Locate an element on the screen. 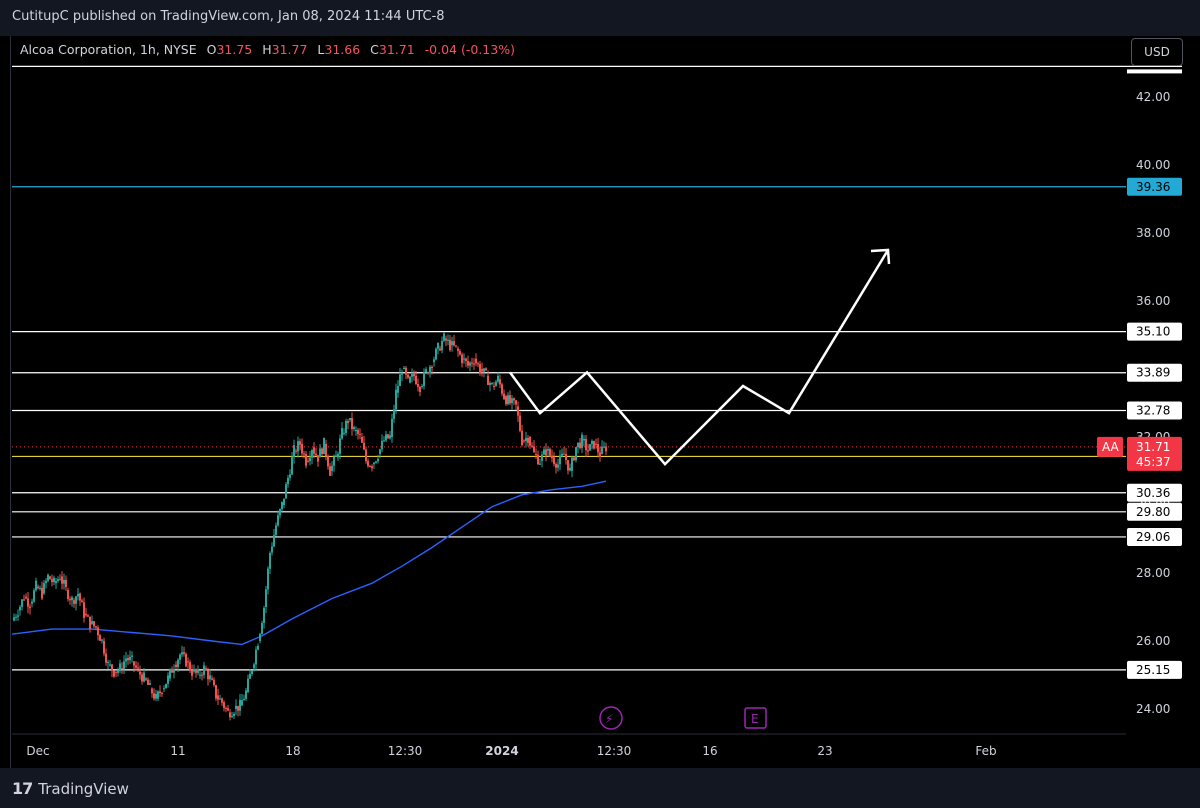 This screenshot has height=808, width=1200. y-tick-label: 24.00 is located at coordinates (1153, 709).